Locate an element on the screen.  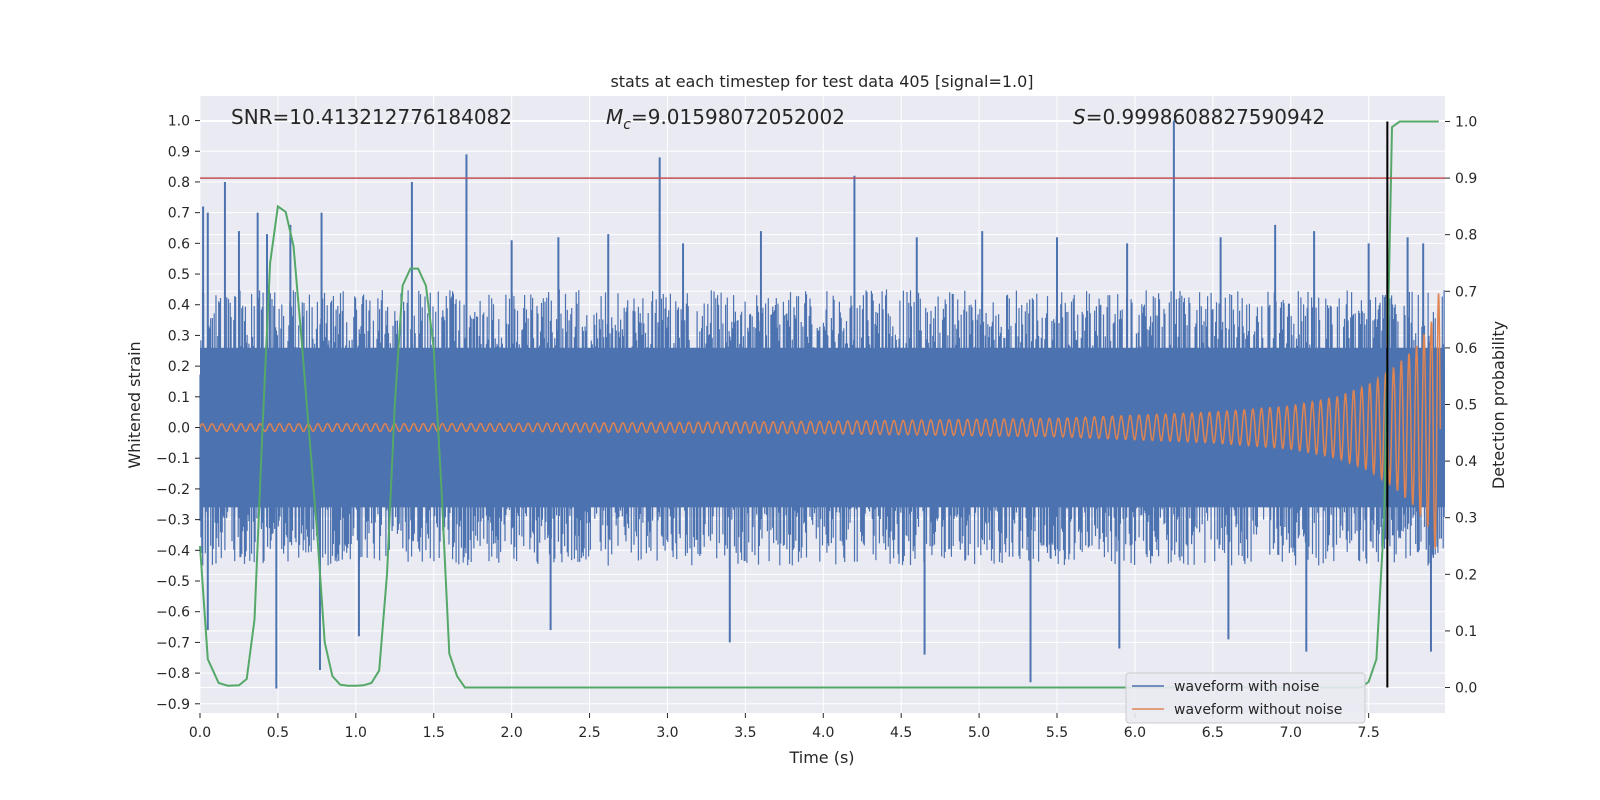
x-tick-label: 6.0 is located at coordinates (1135, 733).